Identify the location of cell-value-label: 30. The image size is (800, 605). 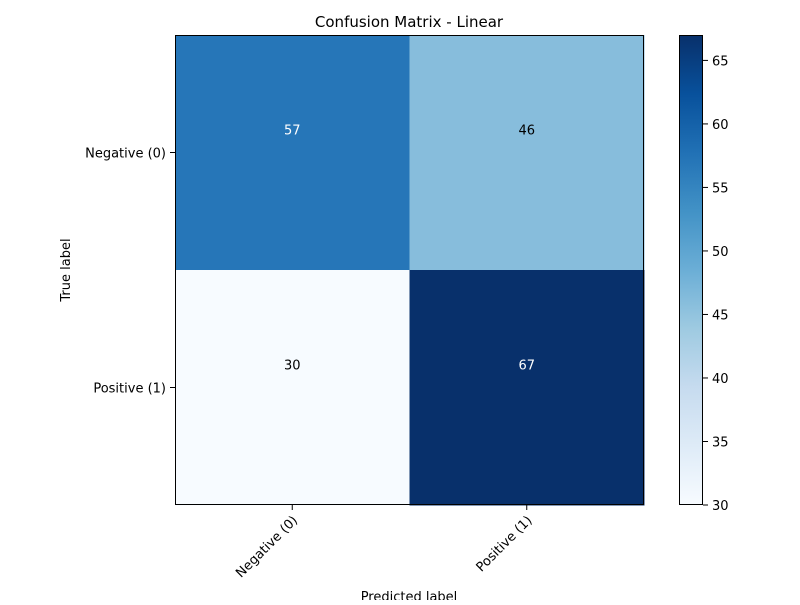
(292, 366).